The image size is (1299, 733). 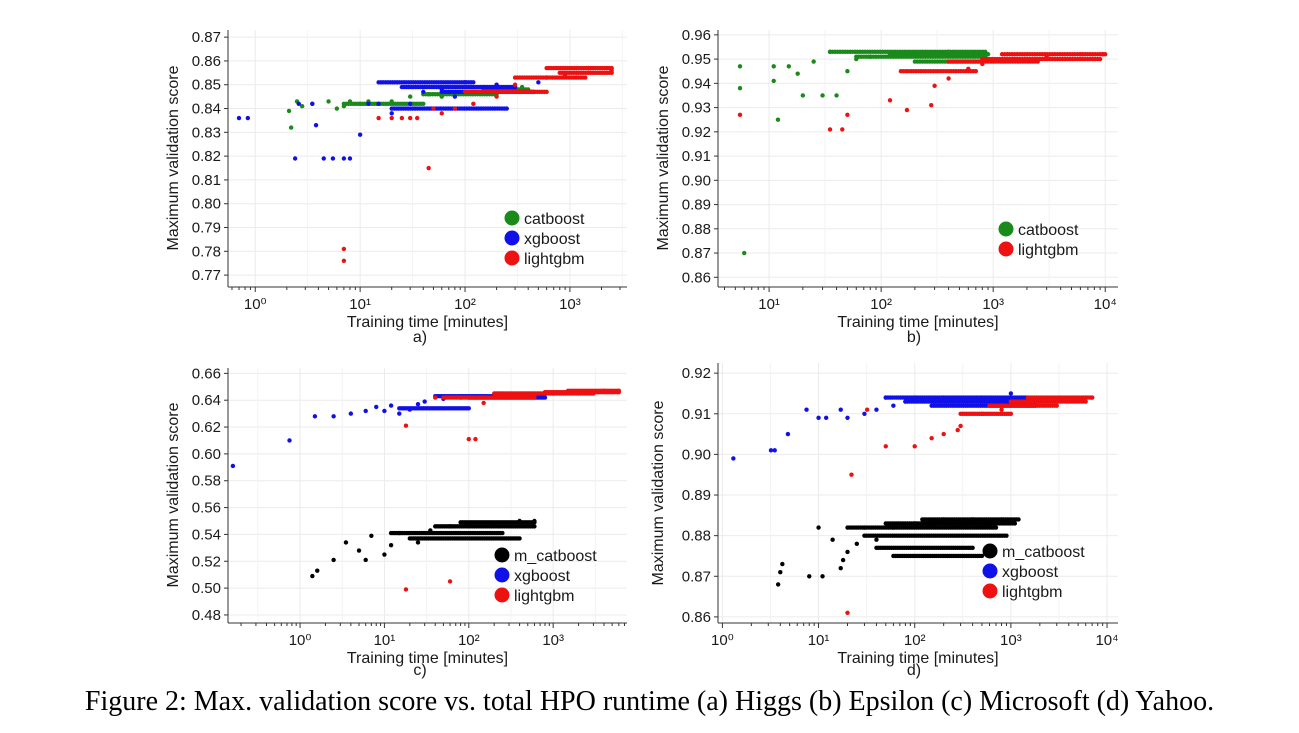 What do you see at coordinates (696, 156) in the screenshot?
I see `y-tick-label: 0.91` at bounding box center [696, 156].